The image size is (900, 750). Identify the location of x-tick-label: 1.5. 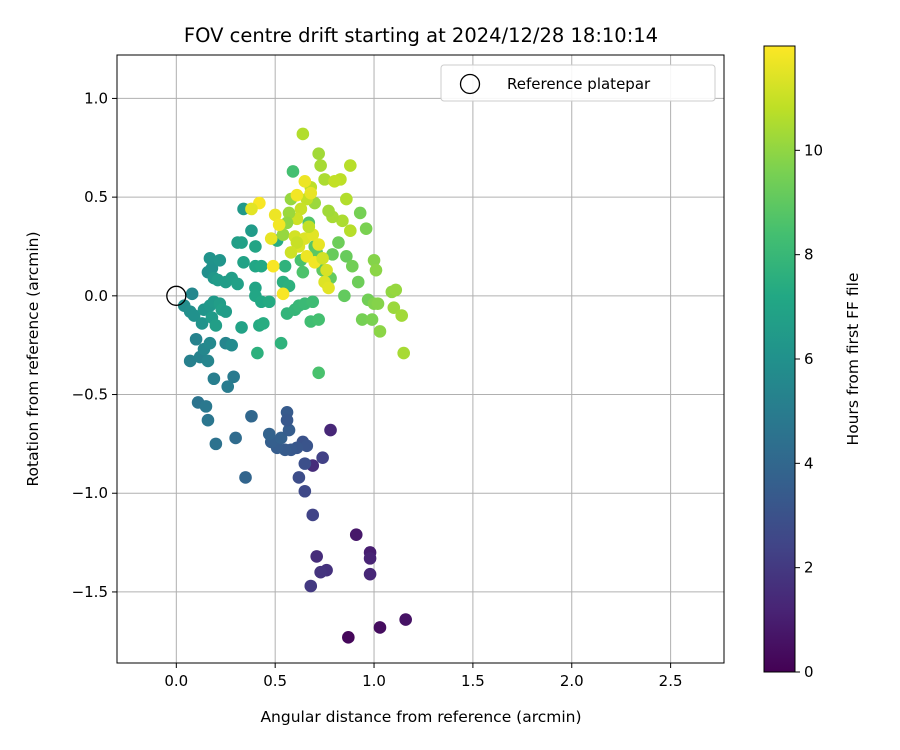
(473, 681).